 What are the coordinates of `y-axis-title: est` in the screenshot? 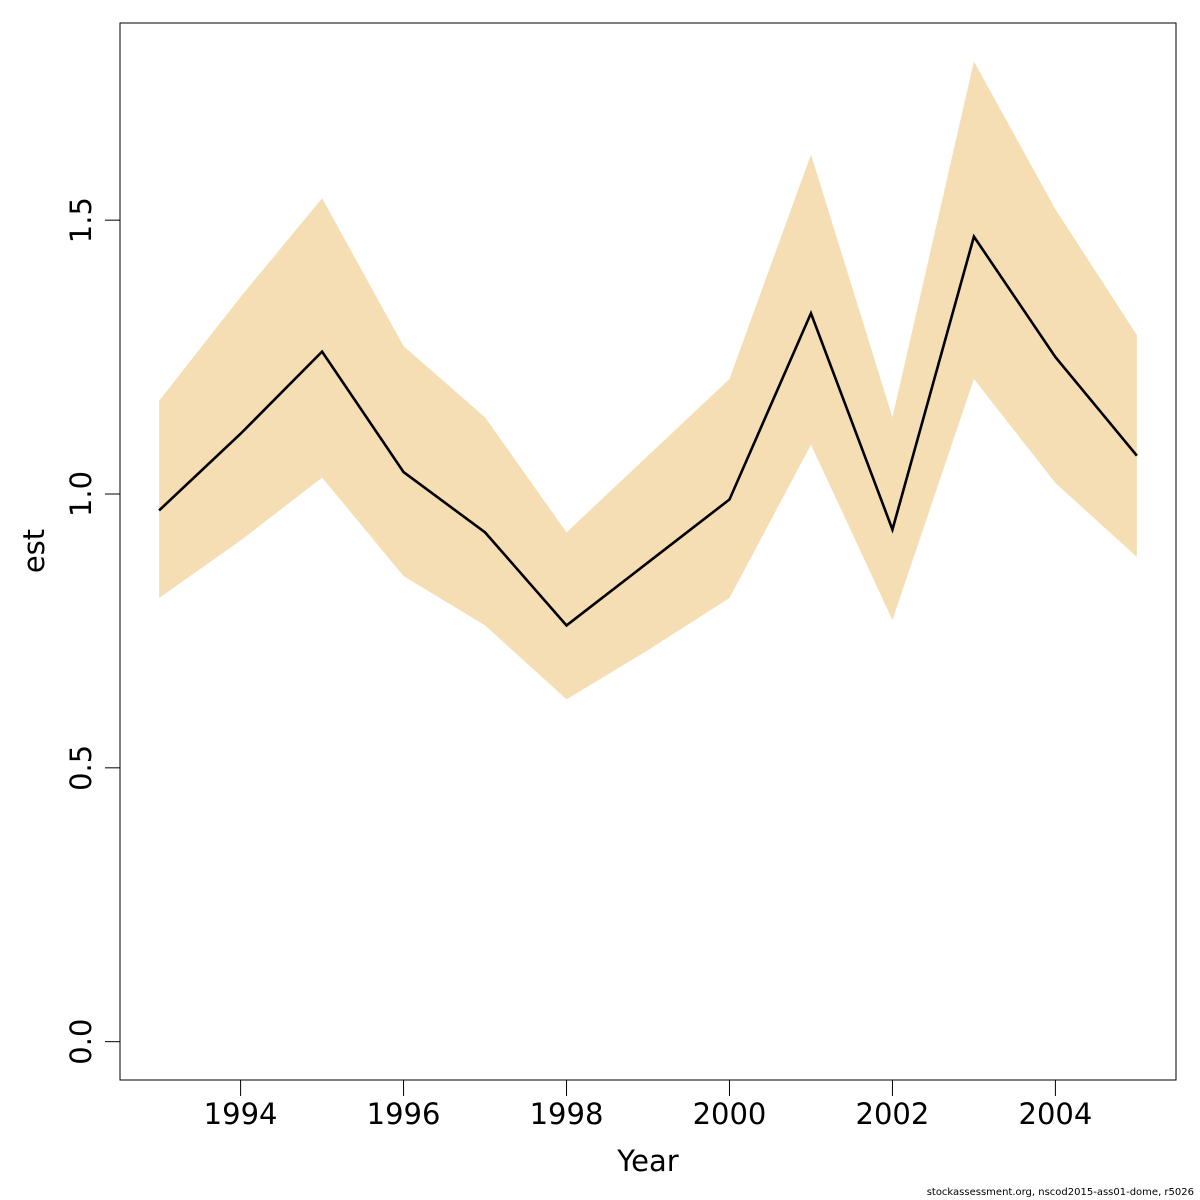 It's located at (34, 551).